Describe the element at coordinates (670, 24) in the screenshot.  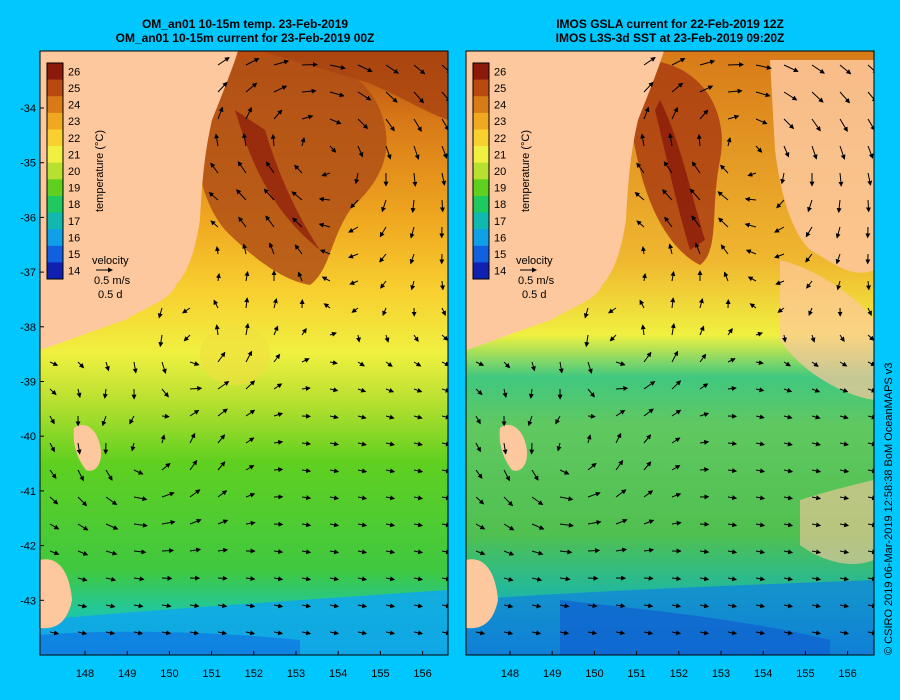
I see `right-title-line1: IMOS GSLA current for 22-Feb-2019 12Z` at that location.